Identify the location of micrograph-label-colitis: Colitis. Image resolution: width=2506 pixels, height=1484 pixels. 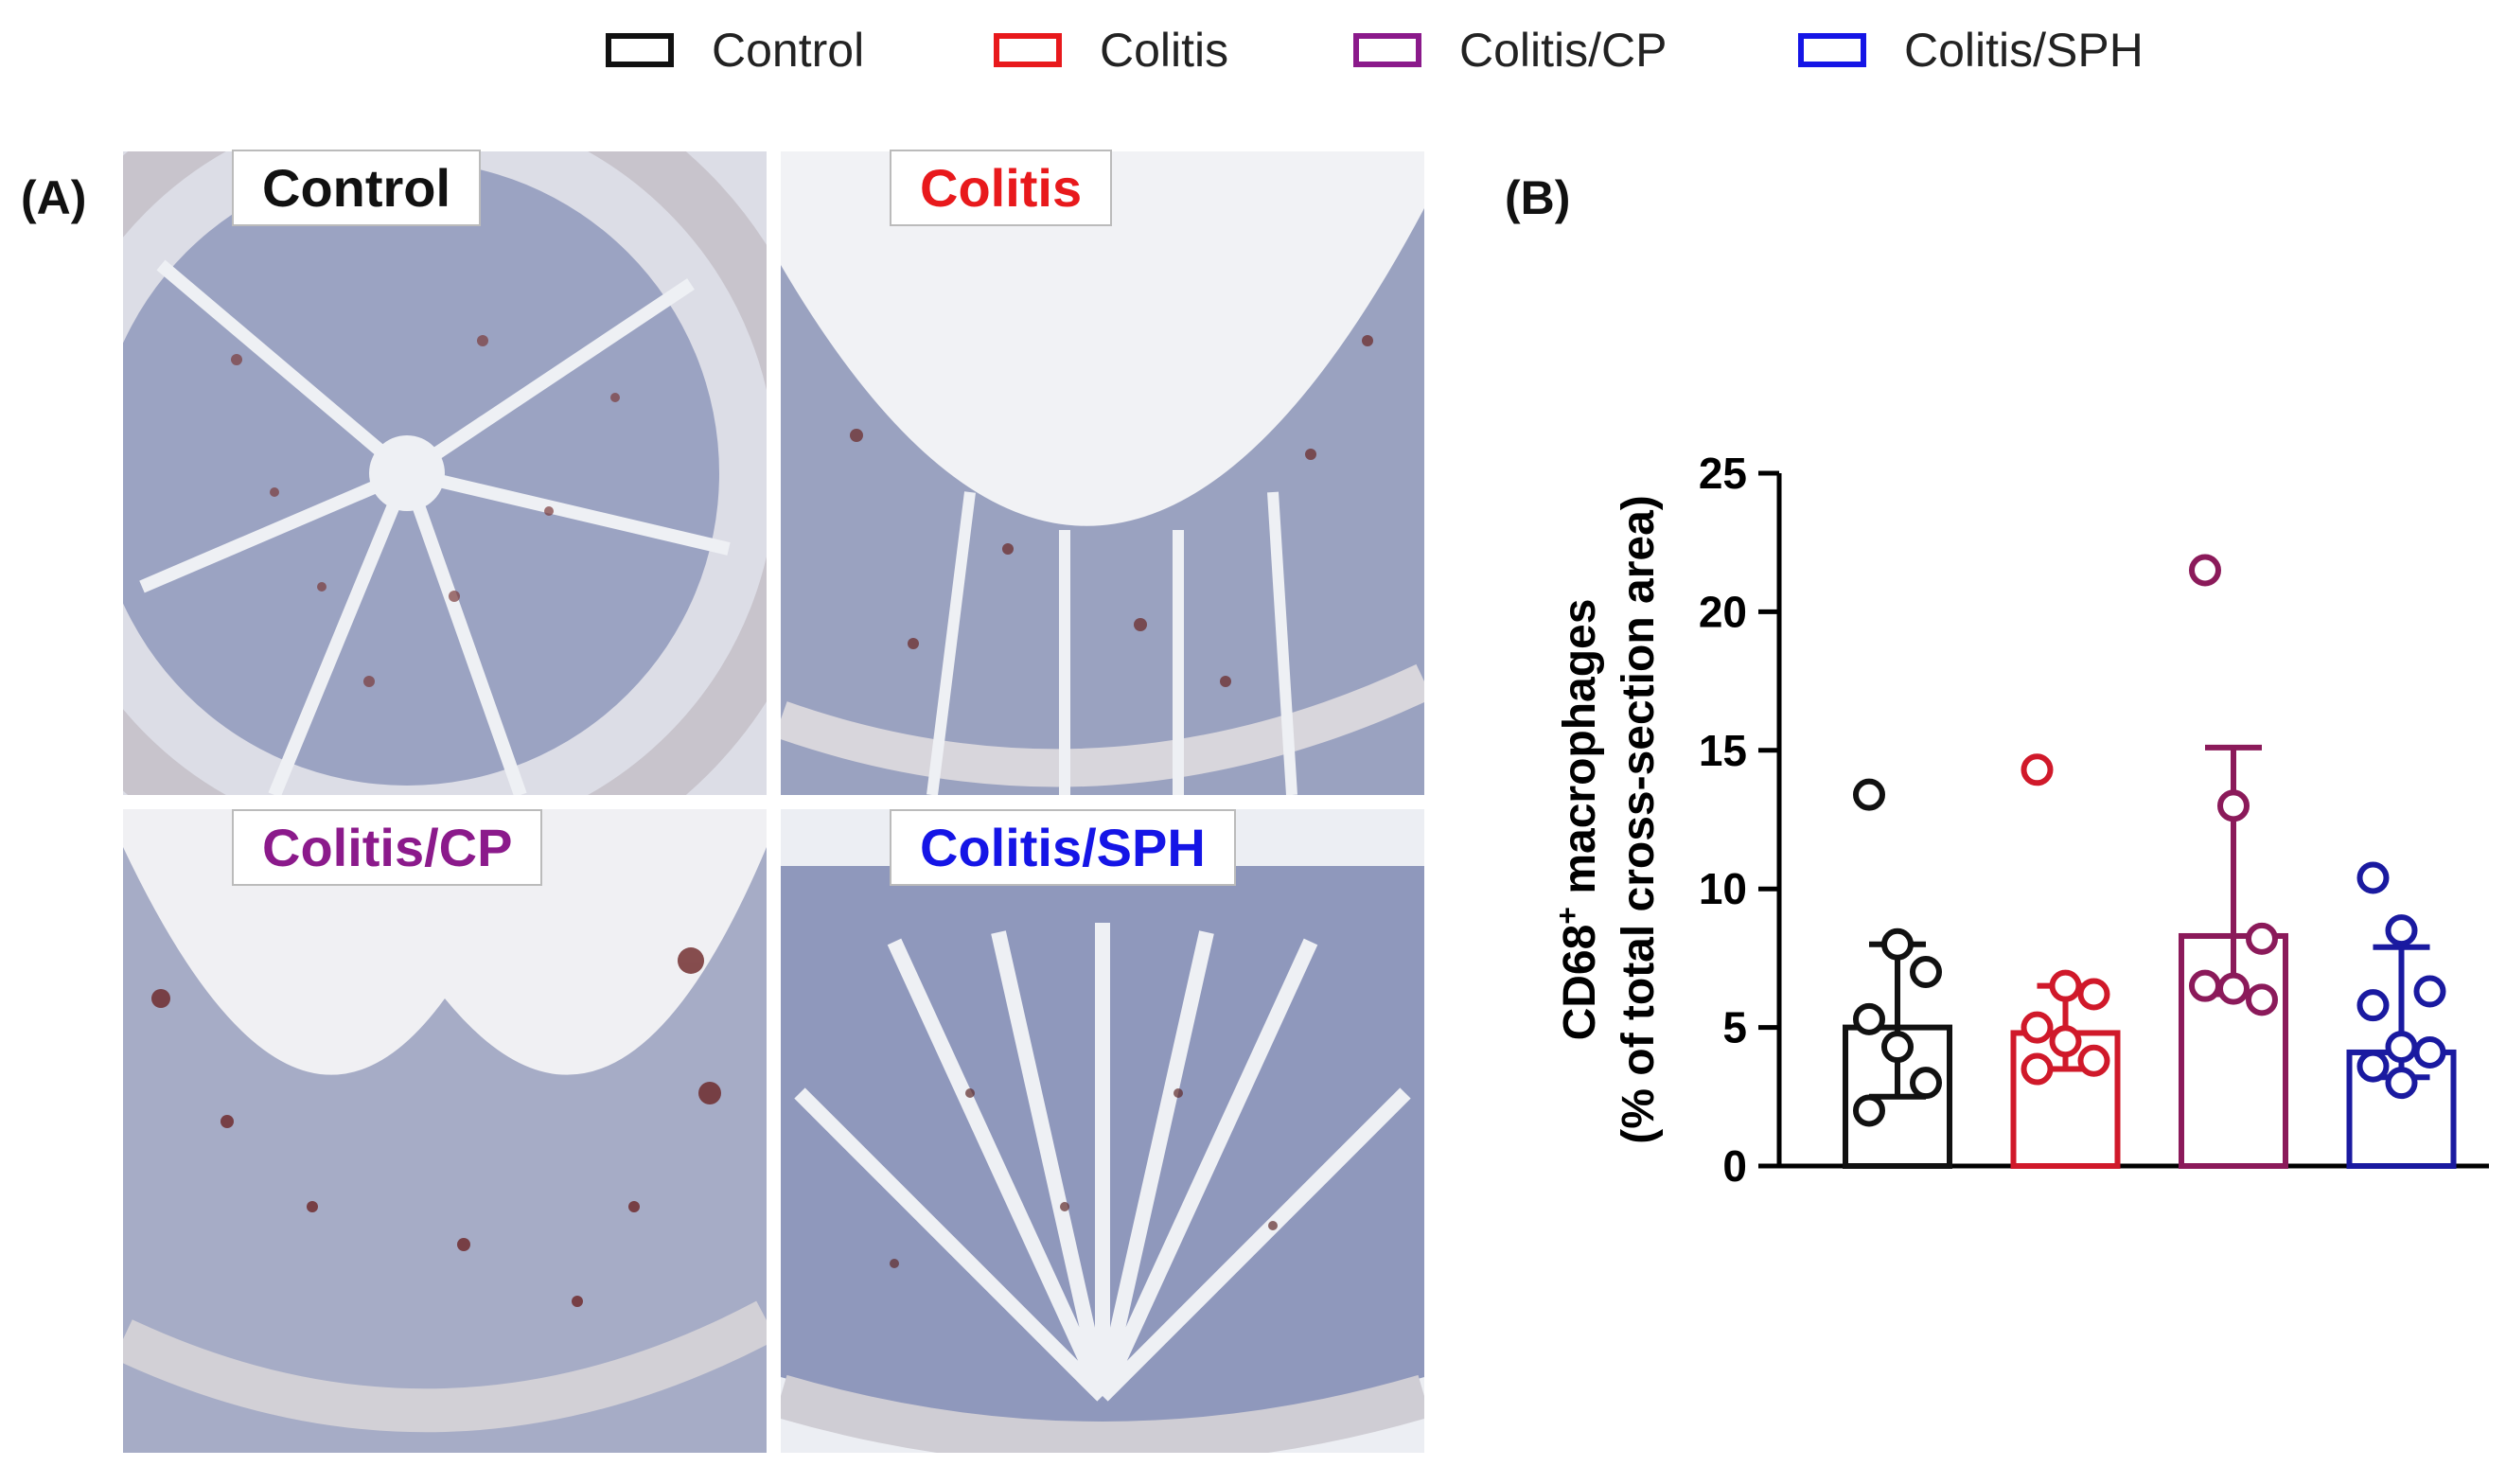
(1002, 188).